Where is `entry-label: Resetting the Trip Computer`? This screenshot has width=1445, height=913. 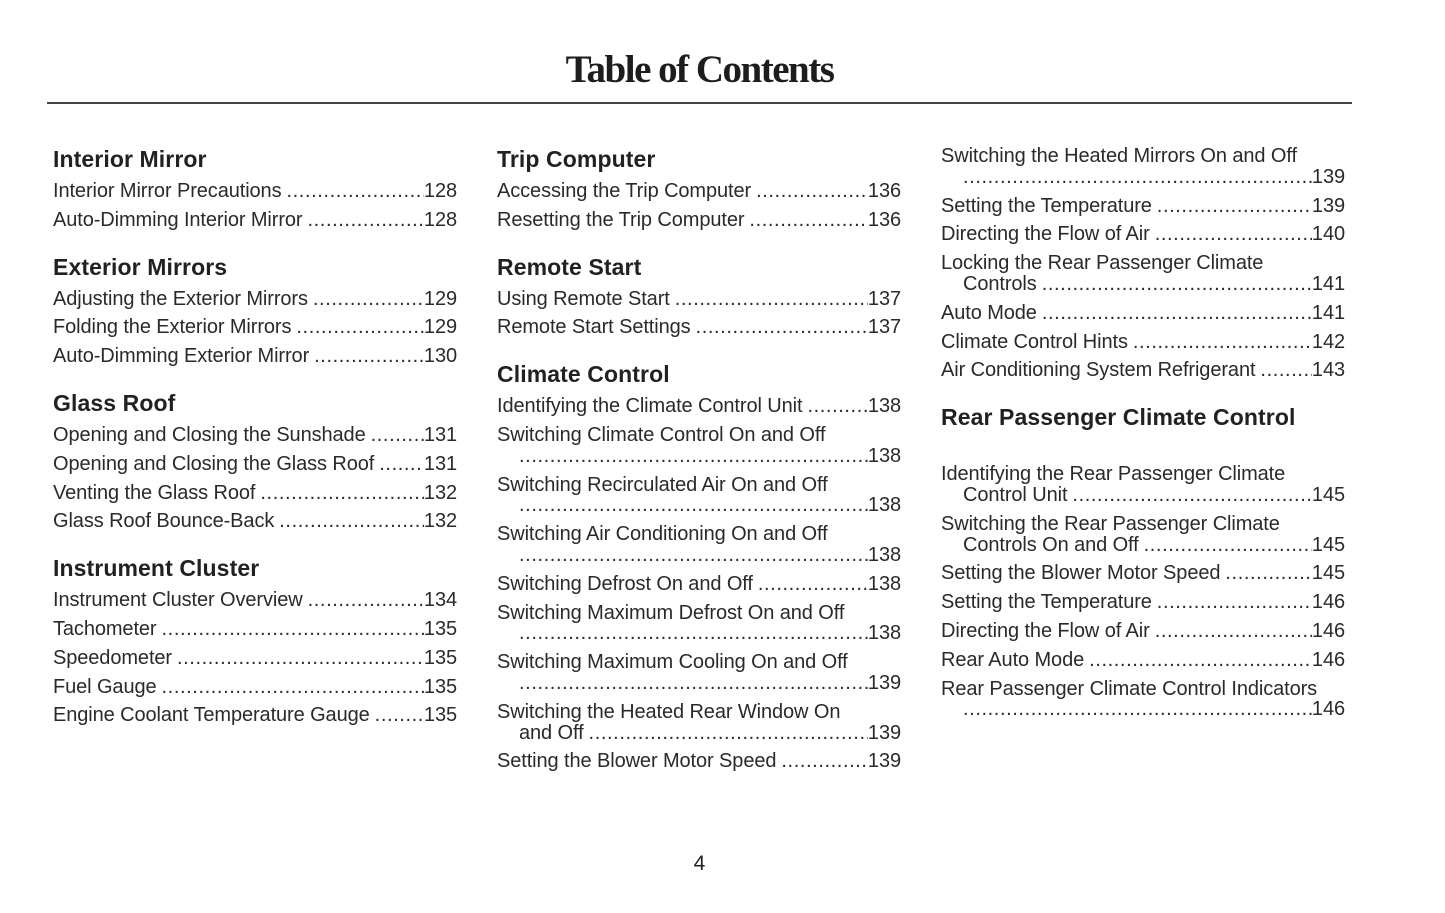
entry-label: Resetting the Trip Computer is located at coordinates (621, 219).